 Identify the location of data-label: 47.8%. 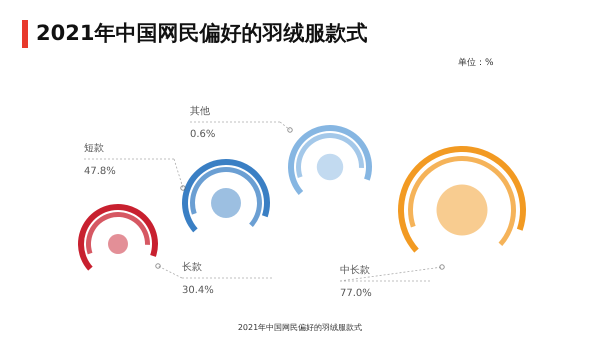
(100, 171).